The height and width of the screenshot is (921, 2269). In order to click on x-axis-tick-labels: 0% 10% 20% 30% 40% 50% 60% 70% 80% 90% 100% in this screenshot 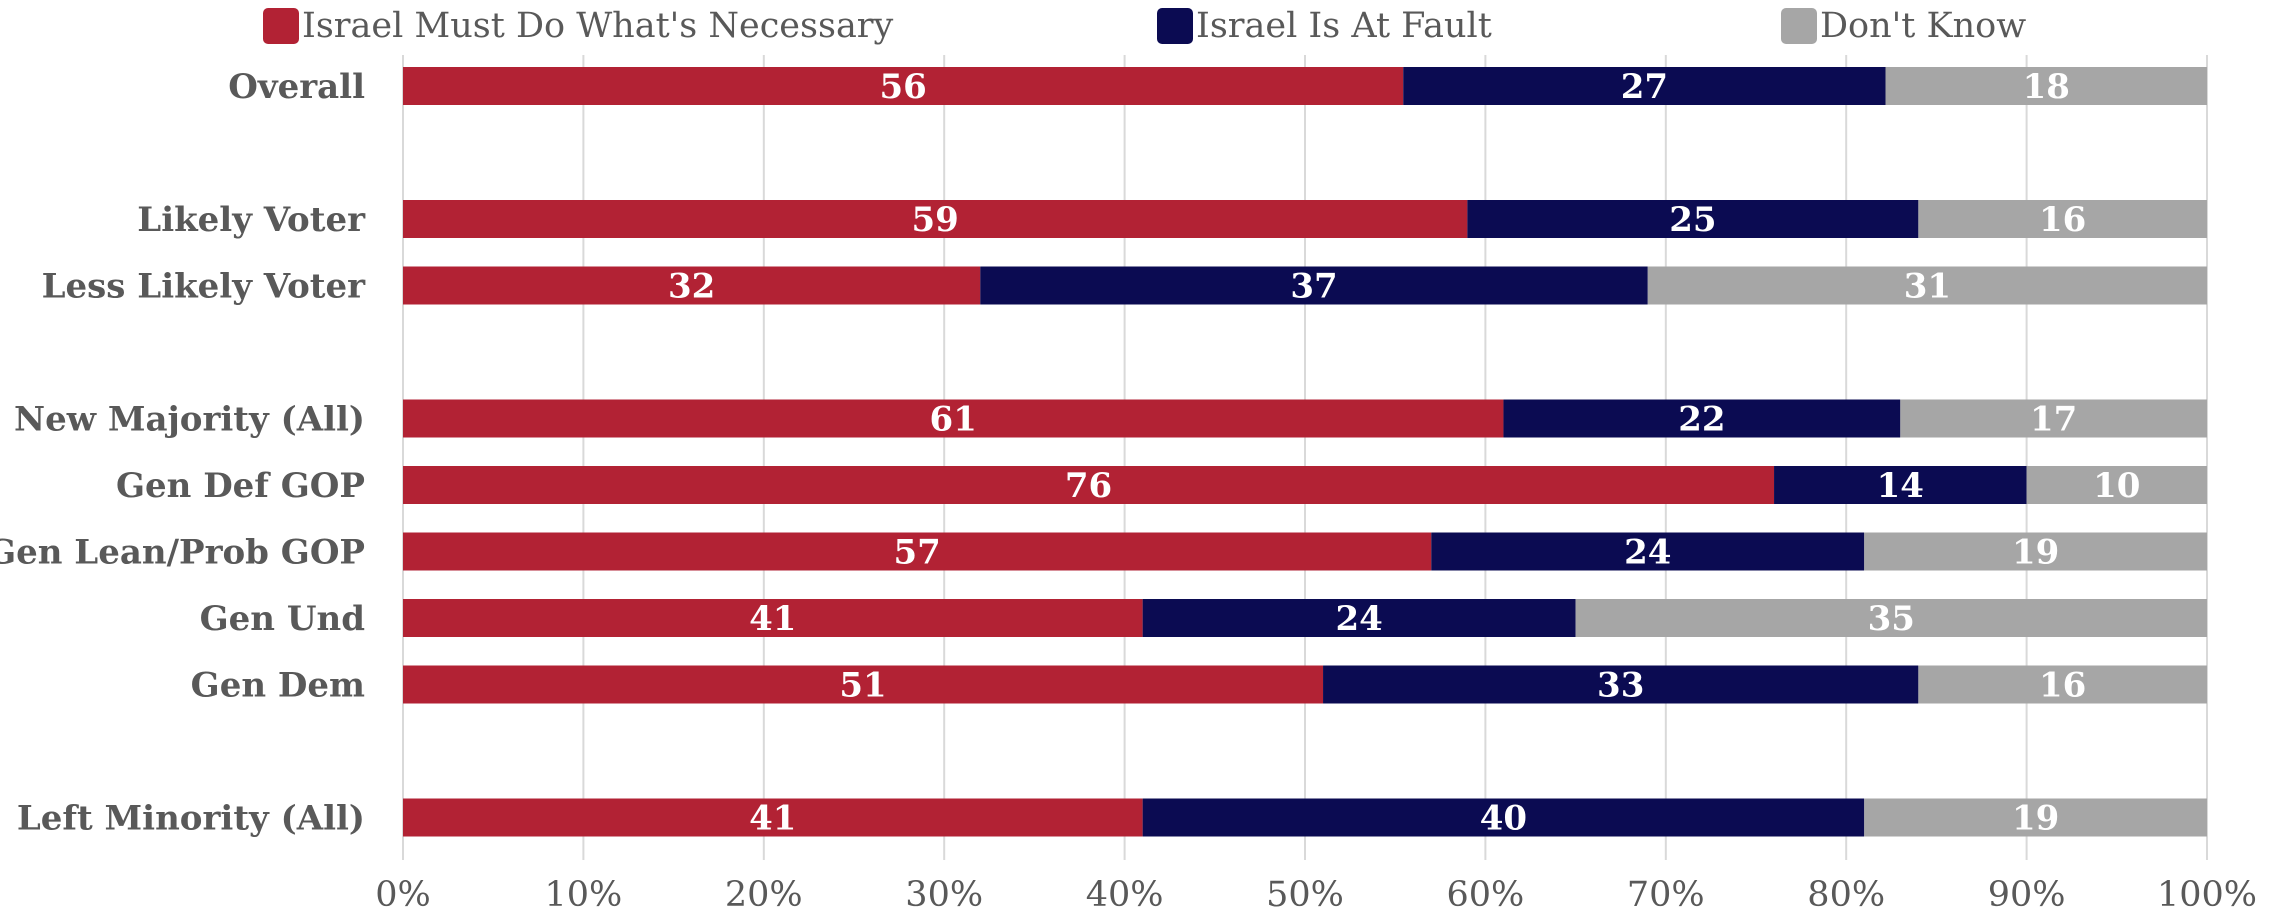, I will do `click(1316, 895)`.